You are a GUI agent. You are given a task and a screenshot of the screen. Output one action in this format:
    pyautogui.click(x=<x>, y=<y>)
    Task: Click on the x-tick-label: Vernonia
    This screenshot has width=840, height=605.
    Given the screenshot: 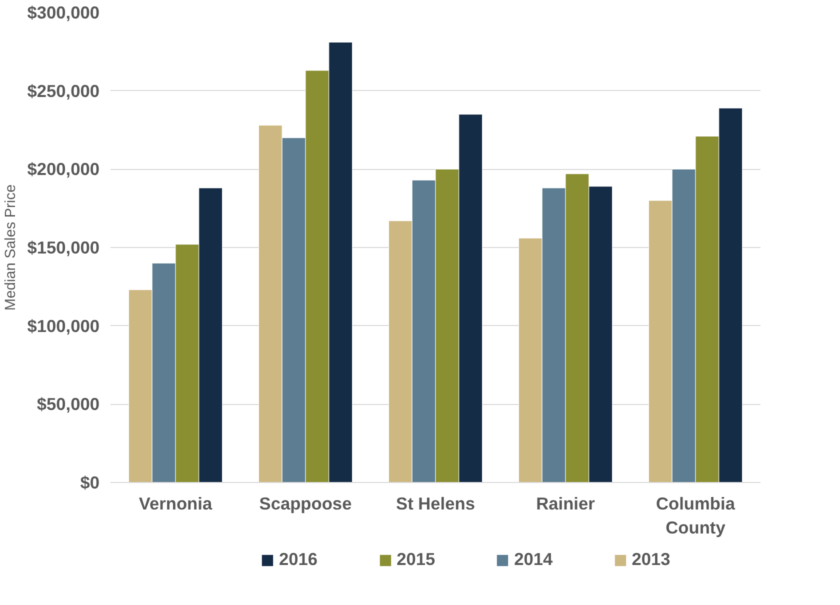 What is the action you would take?
    pyautogui.click(x=175, y=504)
    